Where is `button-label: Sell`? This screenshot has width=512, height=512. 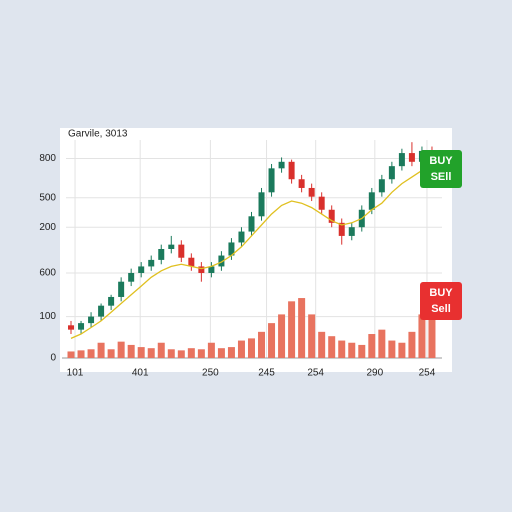
button-label: Sell is located at coordinates (441, 309).